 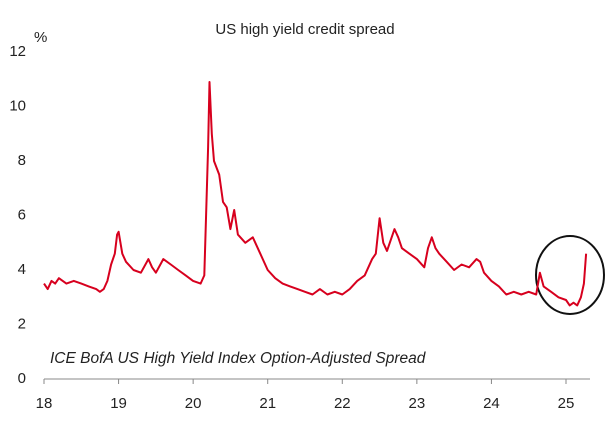 I want to click on y-tick-label: 0, so click(x=22, y=378).